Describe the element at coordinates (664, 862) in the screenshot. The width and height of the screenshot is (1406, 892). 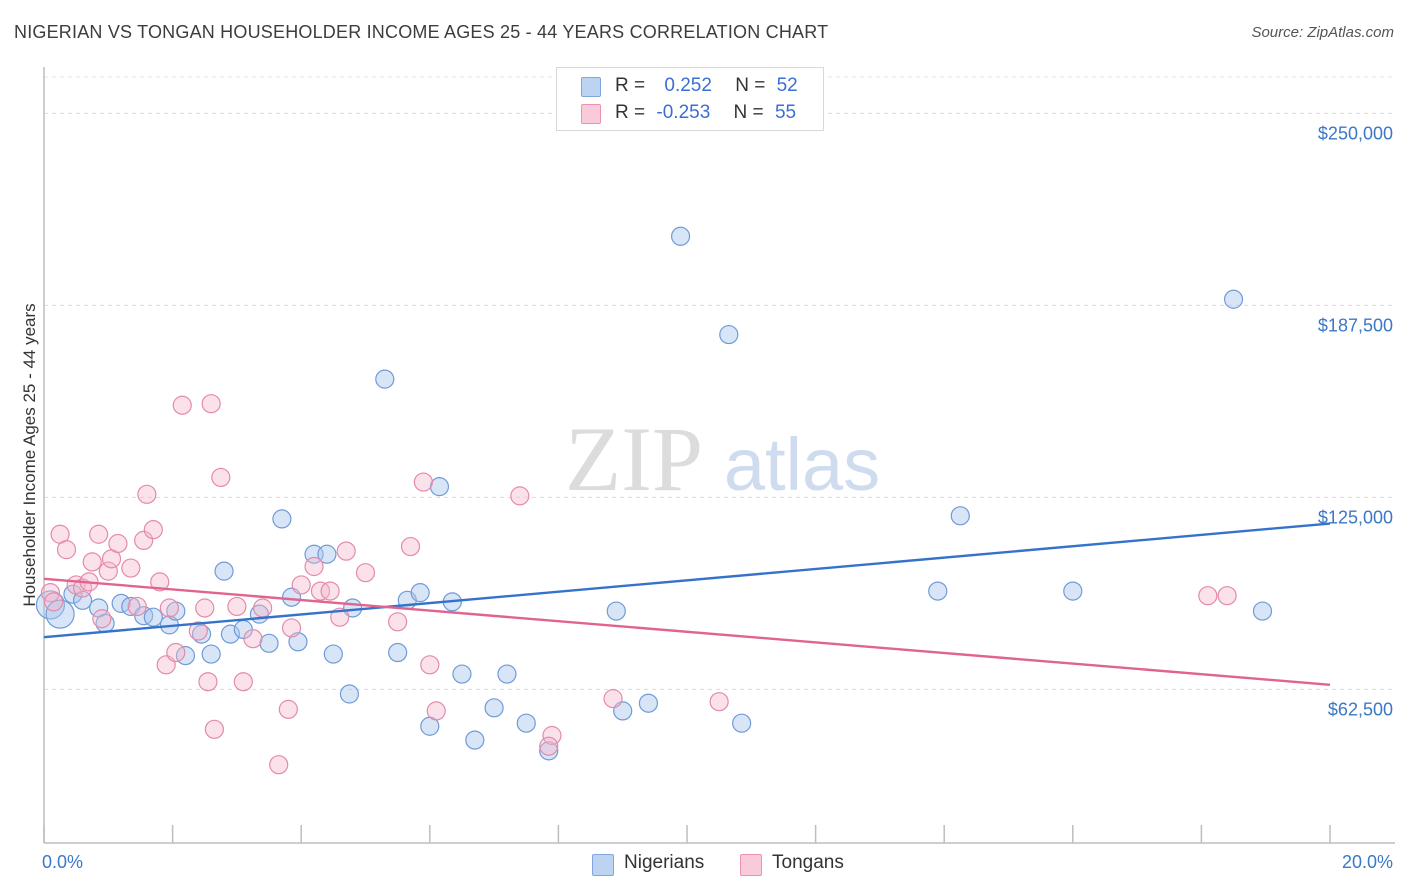
I see `bottom-legend-label-nigerians: Nigerians` at that location.